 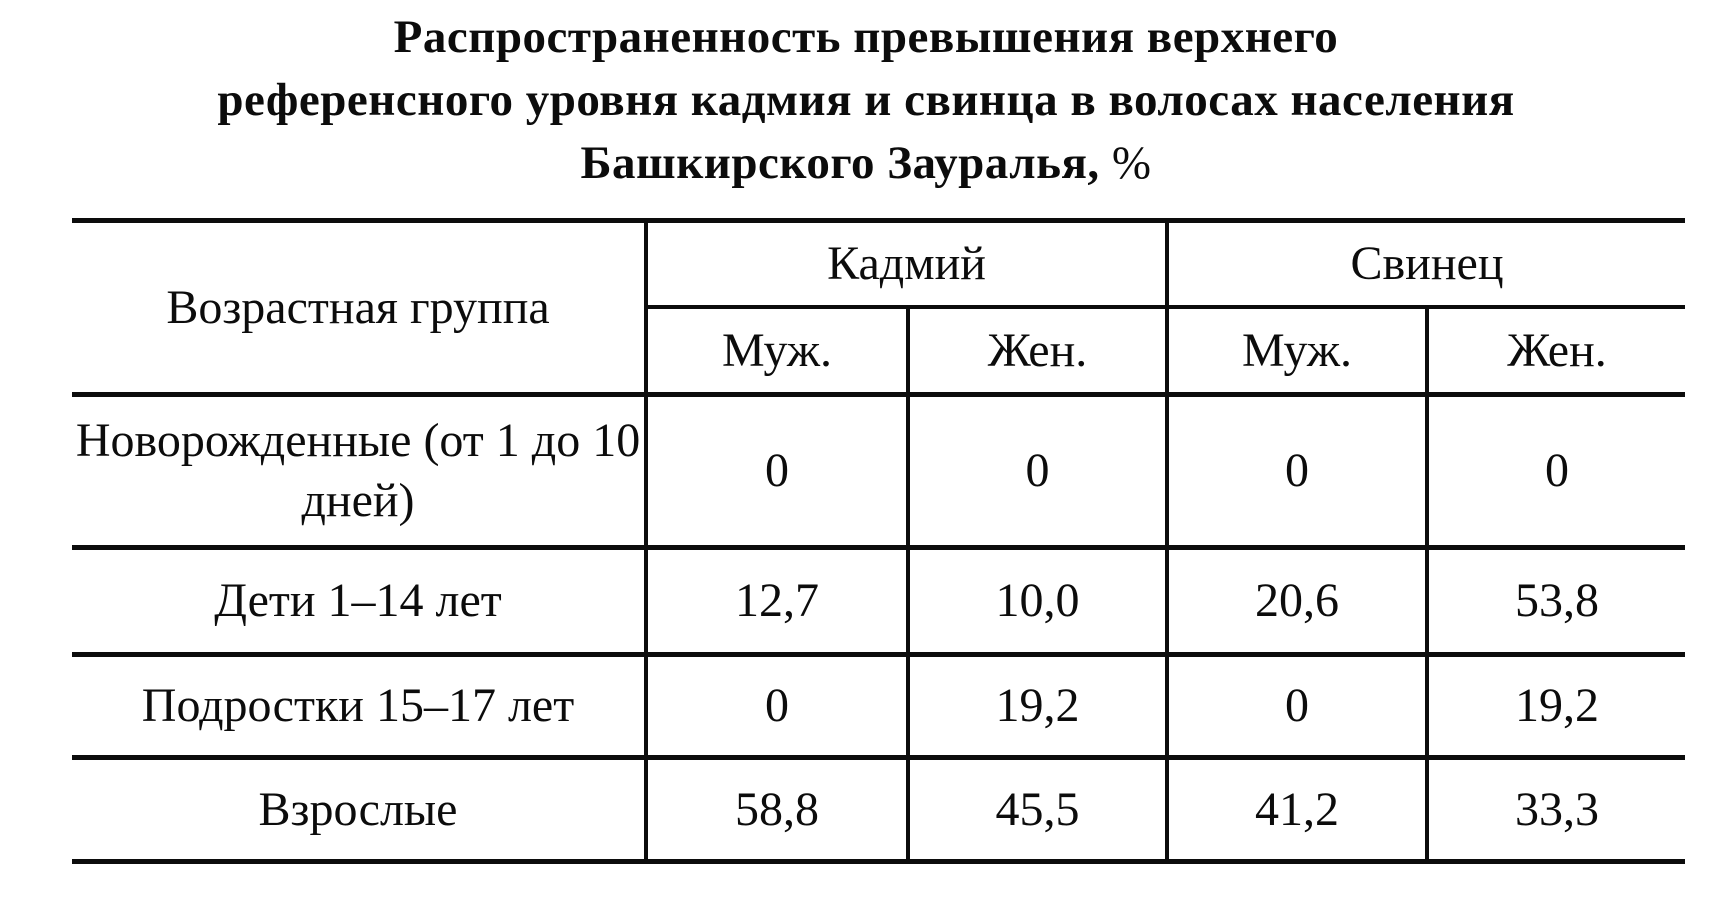 What do you see at coordinates (1555, 472) in the screenshot?
I see `value-lead-female: 0` at bounding box center [1555, 472].